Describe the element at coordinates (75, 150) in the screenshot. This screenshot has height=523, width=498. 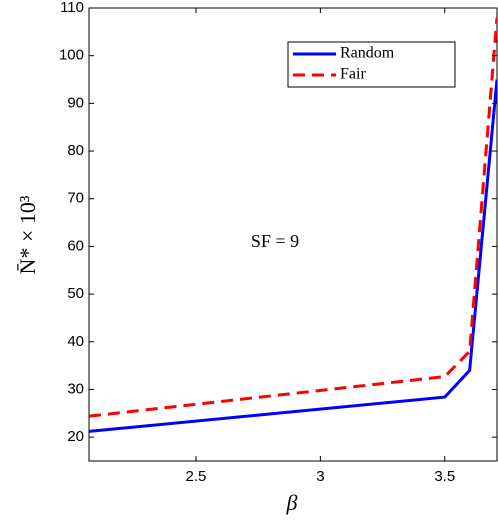
I see `y-tick-label: 80` at that location.